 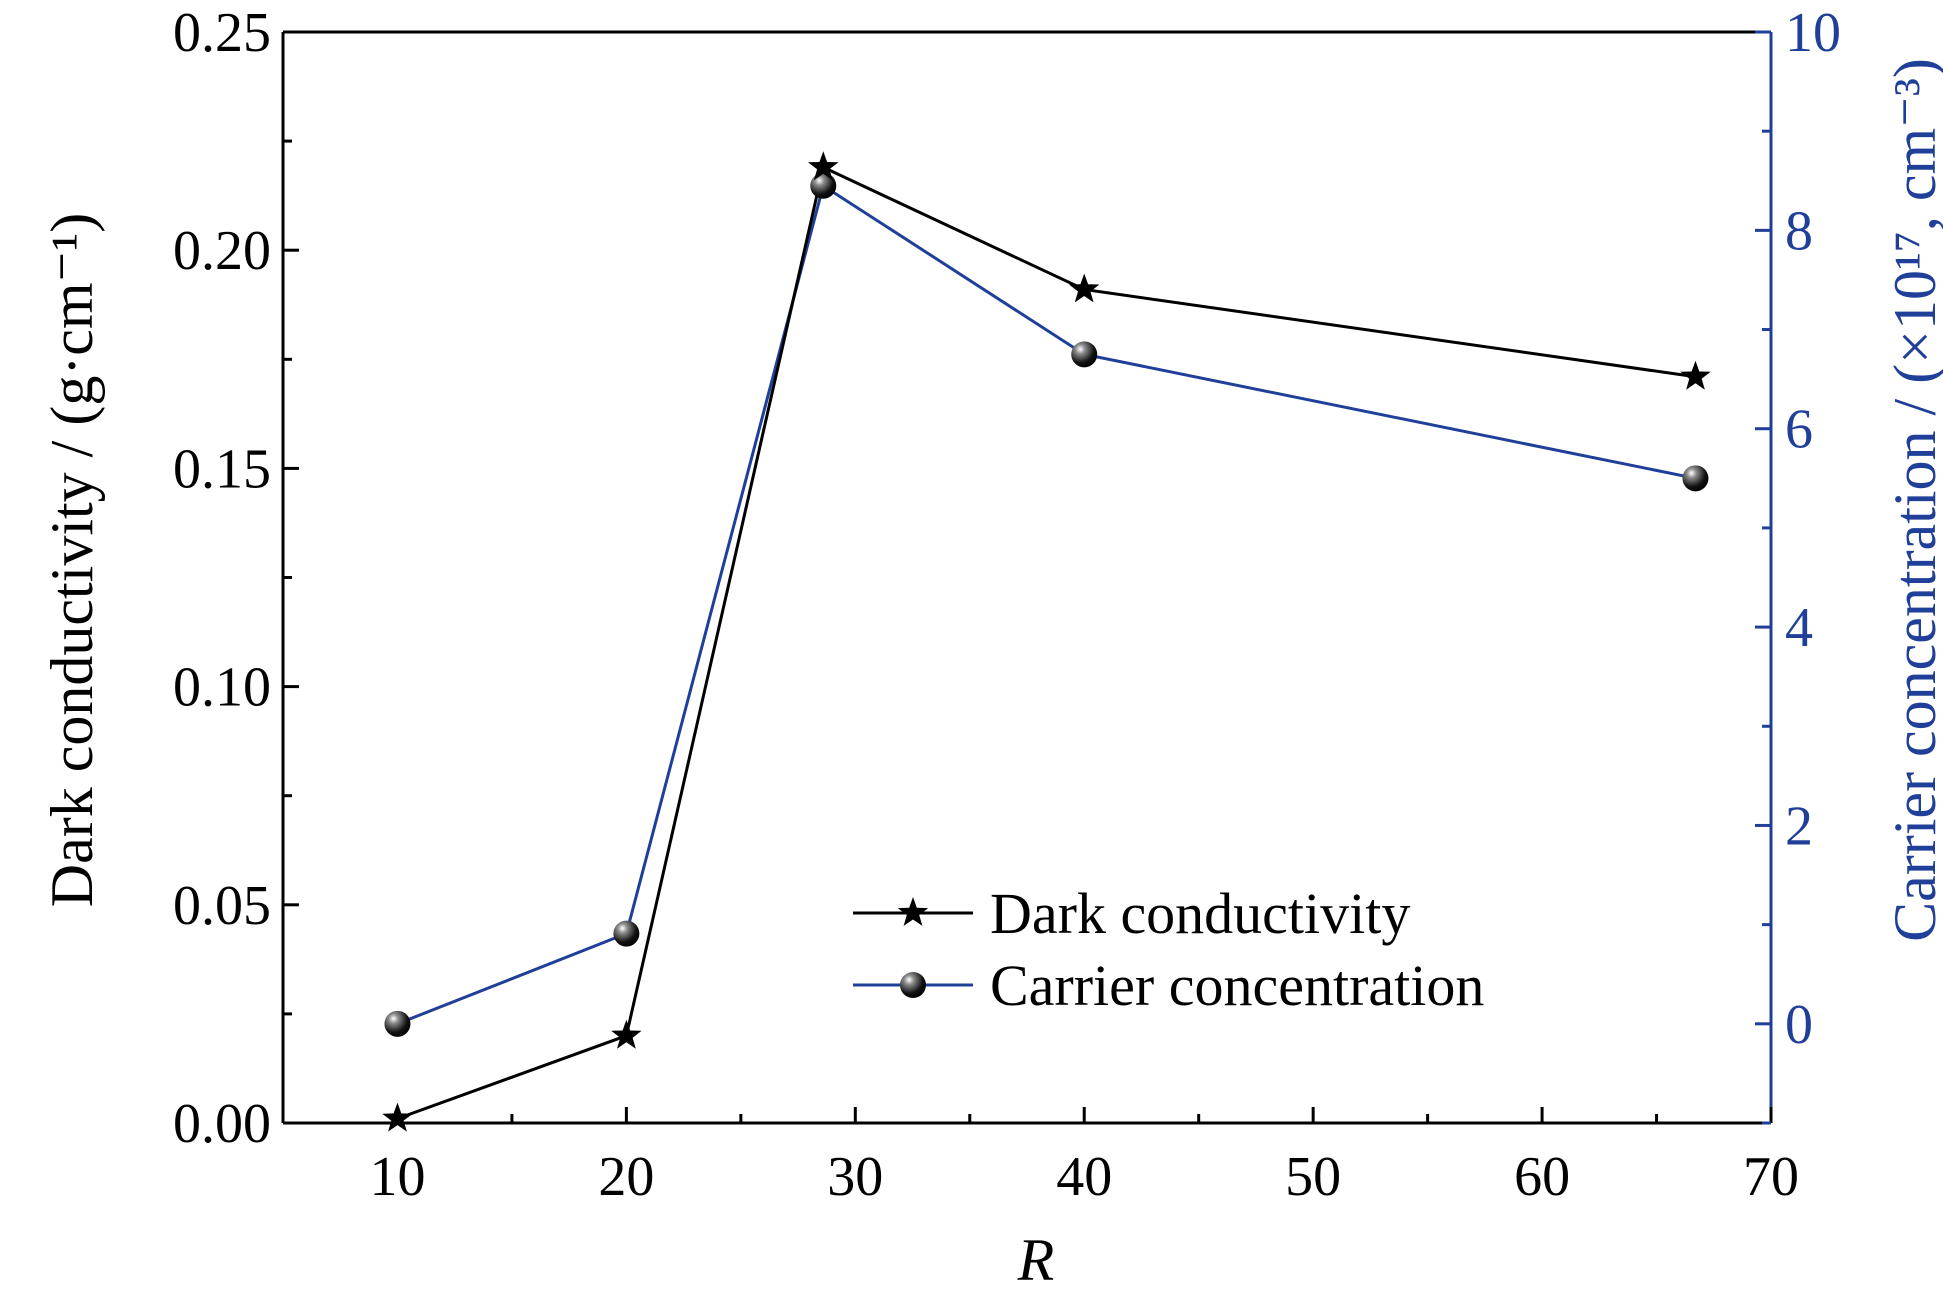 What do you see at coordinates (1799, 231) in the screenshot?
I see `y-right-tick-label: 8` at bounding box center [1799, 231].